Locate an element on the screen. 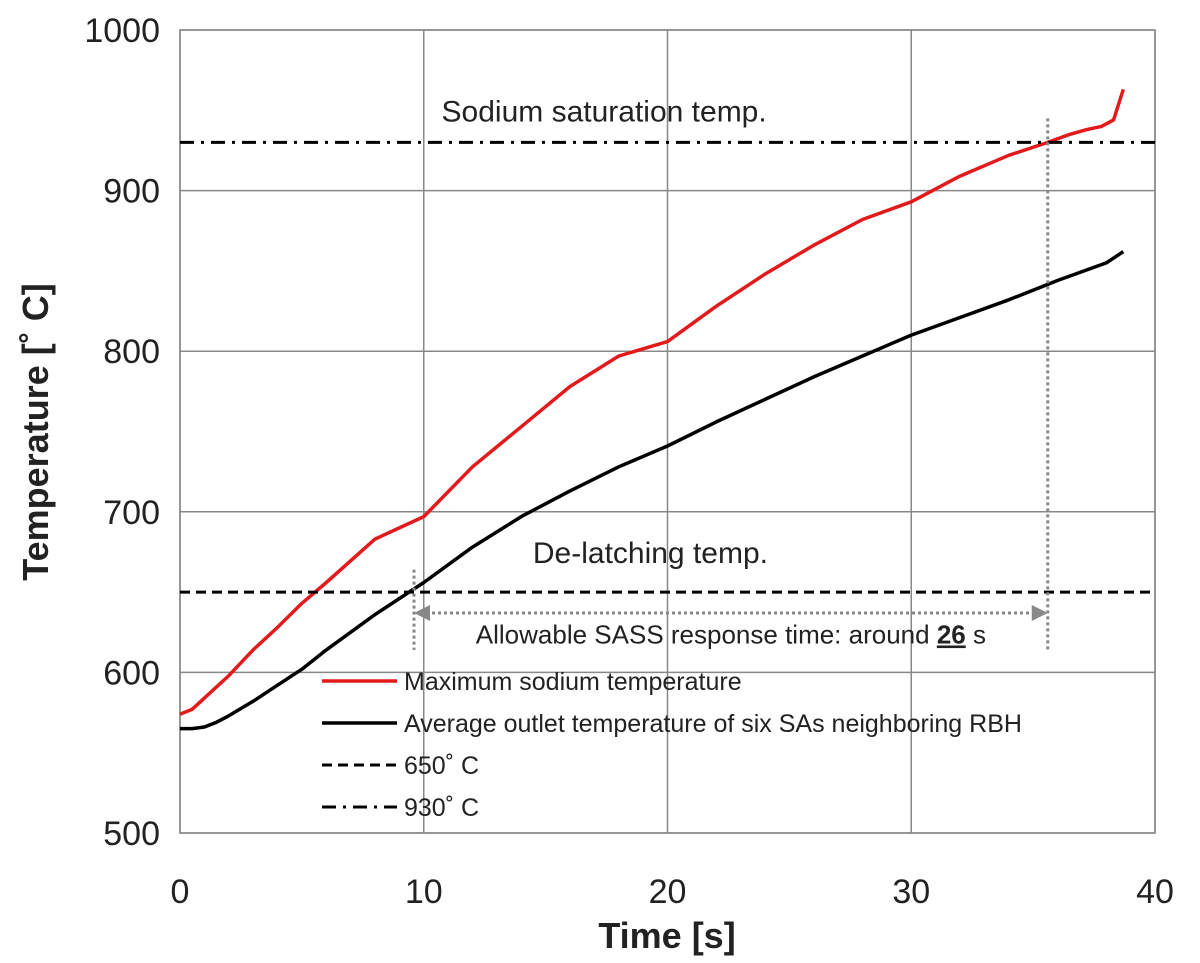  delatching-label: De-latching temp. is located at coordinates (650, 553).